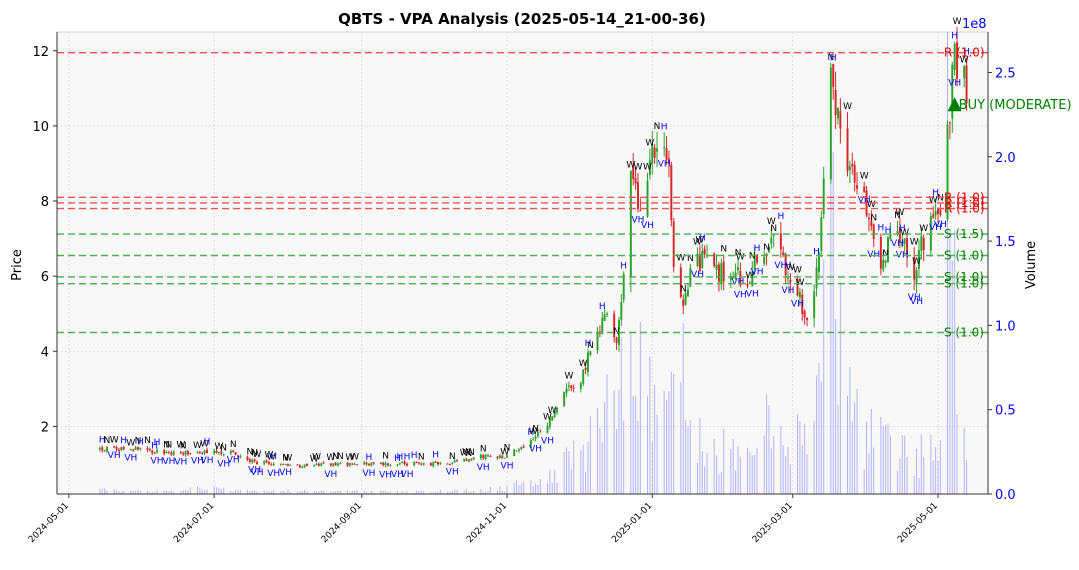  Describe the element at coordinates (1005, 411) in the screenshot. I see `volume-tick-label: 0.5` at that location.